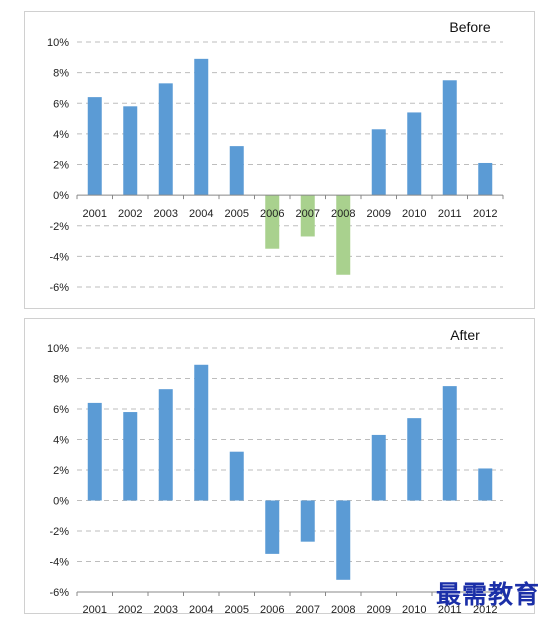 The height and width of the screenshot is (623, 557). What do you see at coordinates (61, 471) in the screenshot?
I see `after-ytick-label: 2%` at bounding box center [61, 471].